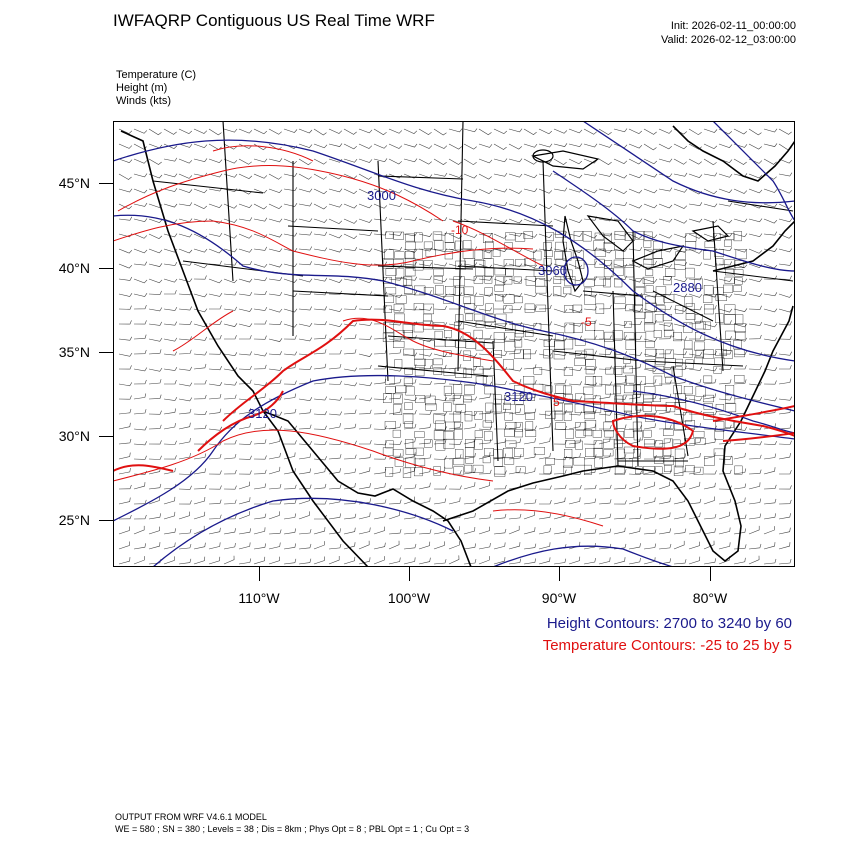 This screenshot has width=850, height=850. What do you see at coordinates (74, 520) in the screenshot?
I see `lat-label-25: 25°N` at bounding box center [74, 520].